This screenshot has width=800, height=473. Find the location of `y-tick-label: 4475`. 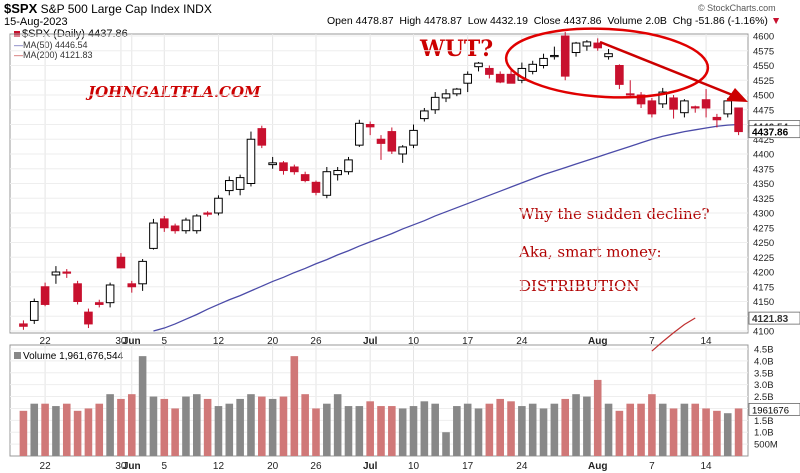

y-tick-label: 4475 is located at coordinates (763, 110).